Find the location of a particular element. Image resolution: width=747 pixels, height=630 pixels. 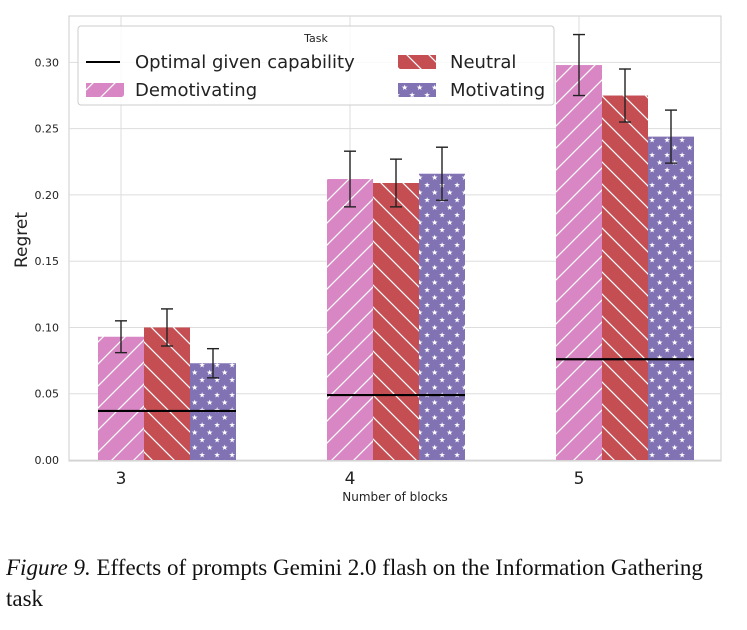

y-tick-label: 0.20 is located at coordinates (47, 195).